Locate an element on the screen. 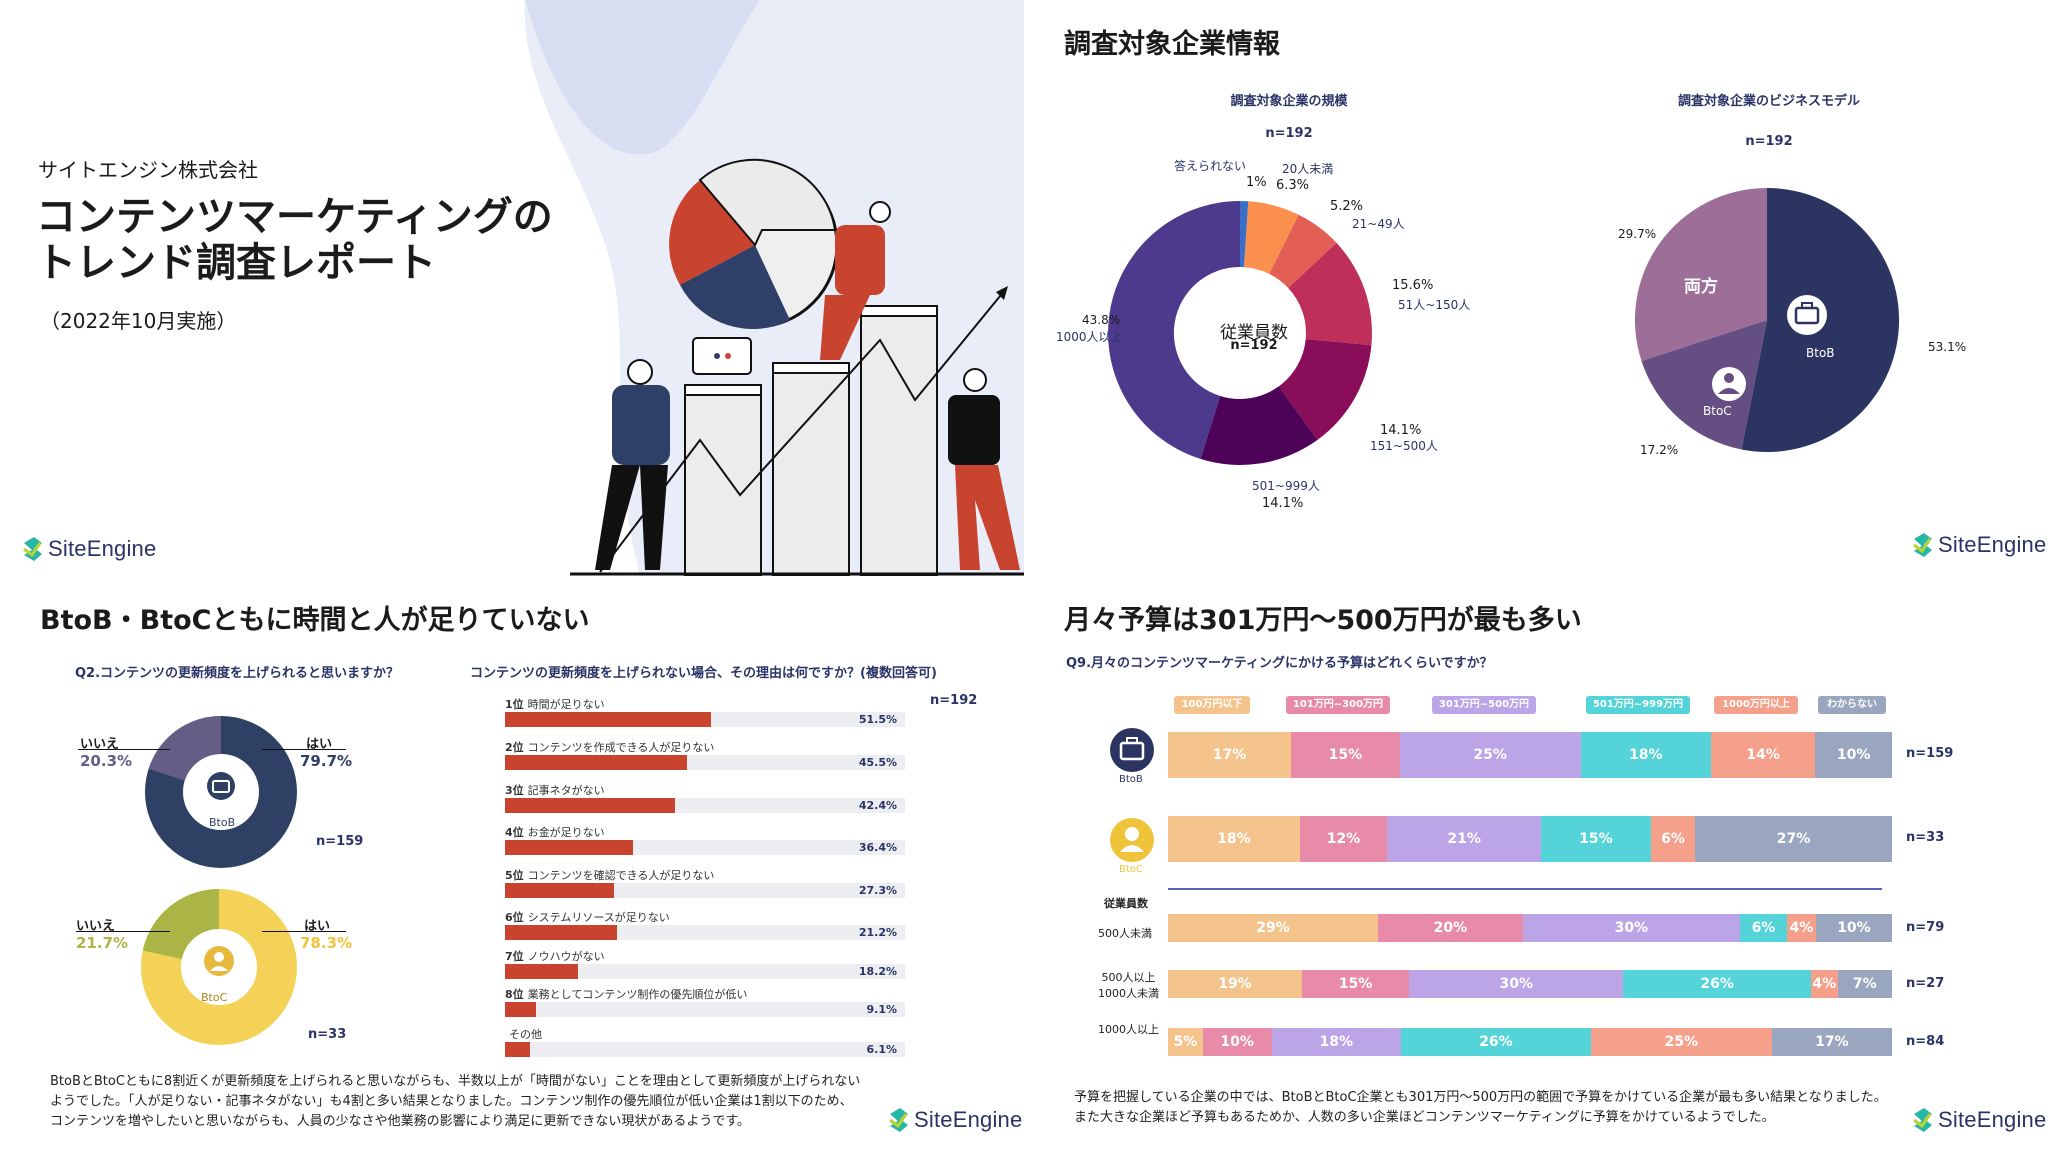 The height and width of the screenshot is (1152, 2048). reason-bar-track: 42.4% is located at coordinates (705, 805).